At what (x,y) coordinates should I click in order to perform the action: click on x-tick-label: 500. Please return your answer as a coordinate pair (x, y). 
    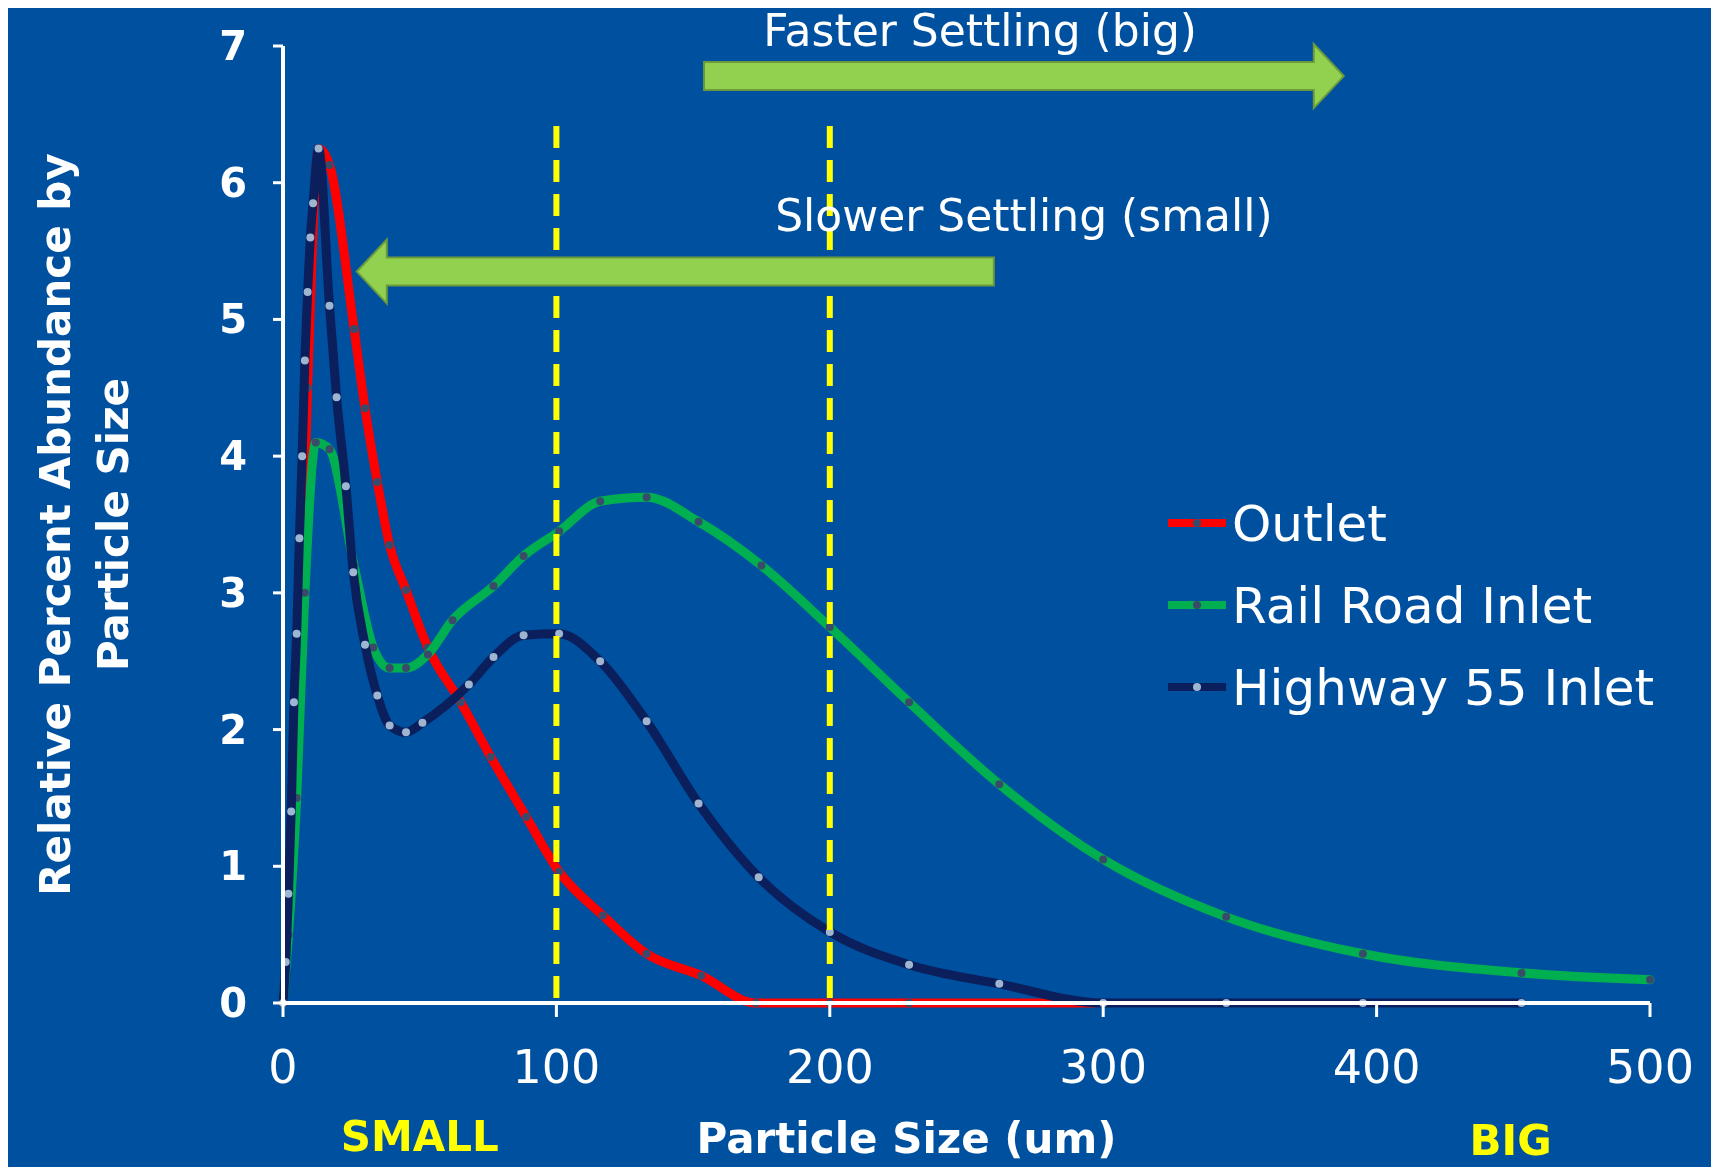
    Looking at the image, I should click on (1650, 1067).